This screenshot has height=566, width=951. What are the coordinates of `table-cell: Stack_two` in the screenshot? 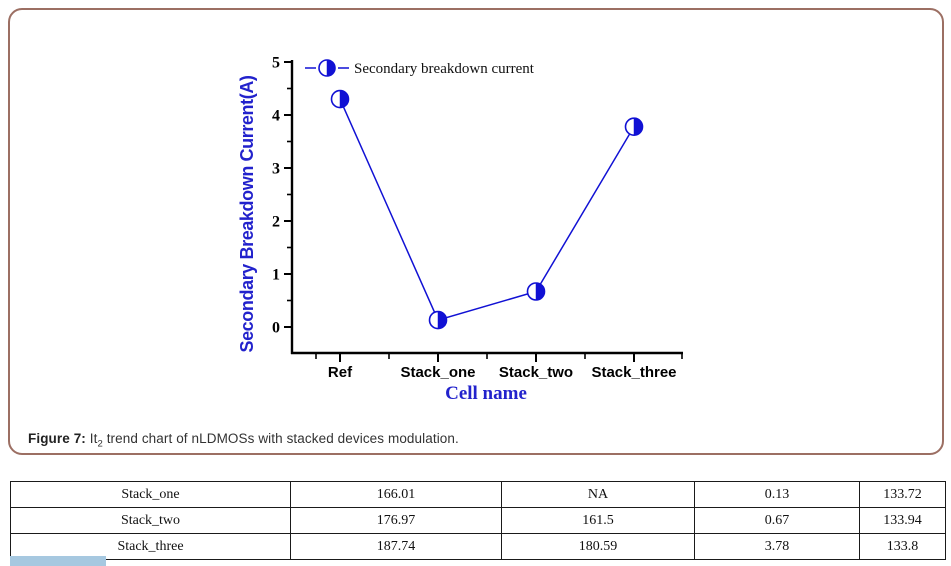 It's located at (150, 520).